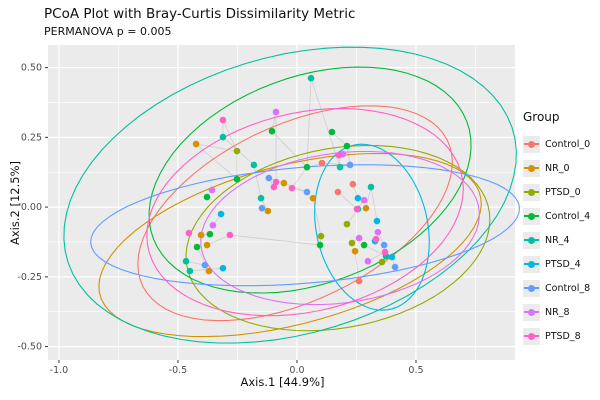 The width and height of the screenshot is (600, 400). Describe the element at coordinates (29, 277) in the screenshot. I see `y-tick-label: -0.25` at that location.